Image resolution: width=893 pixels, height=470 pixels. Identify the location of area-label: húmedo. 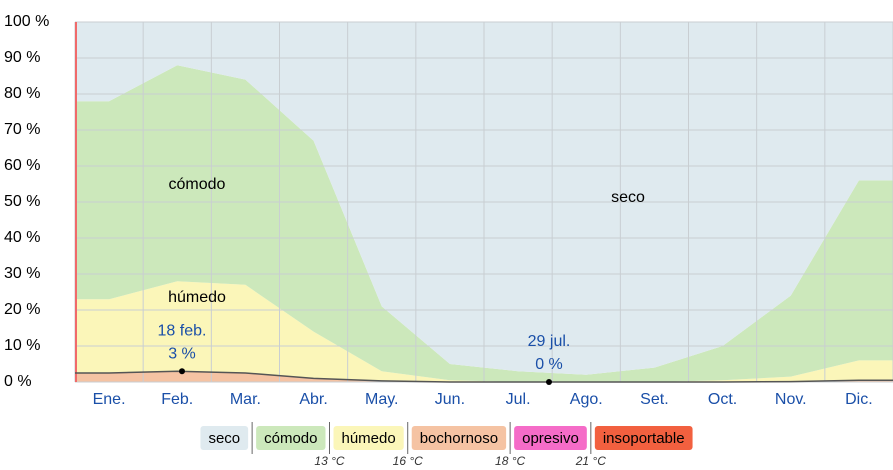
(197, 297).